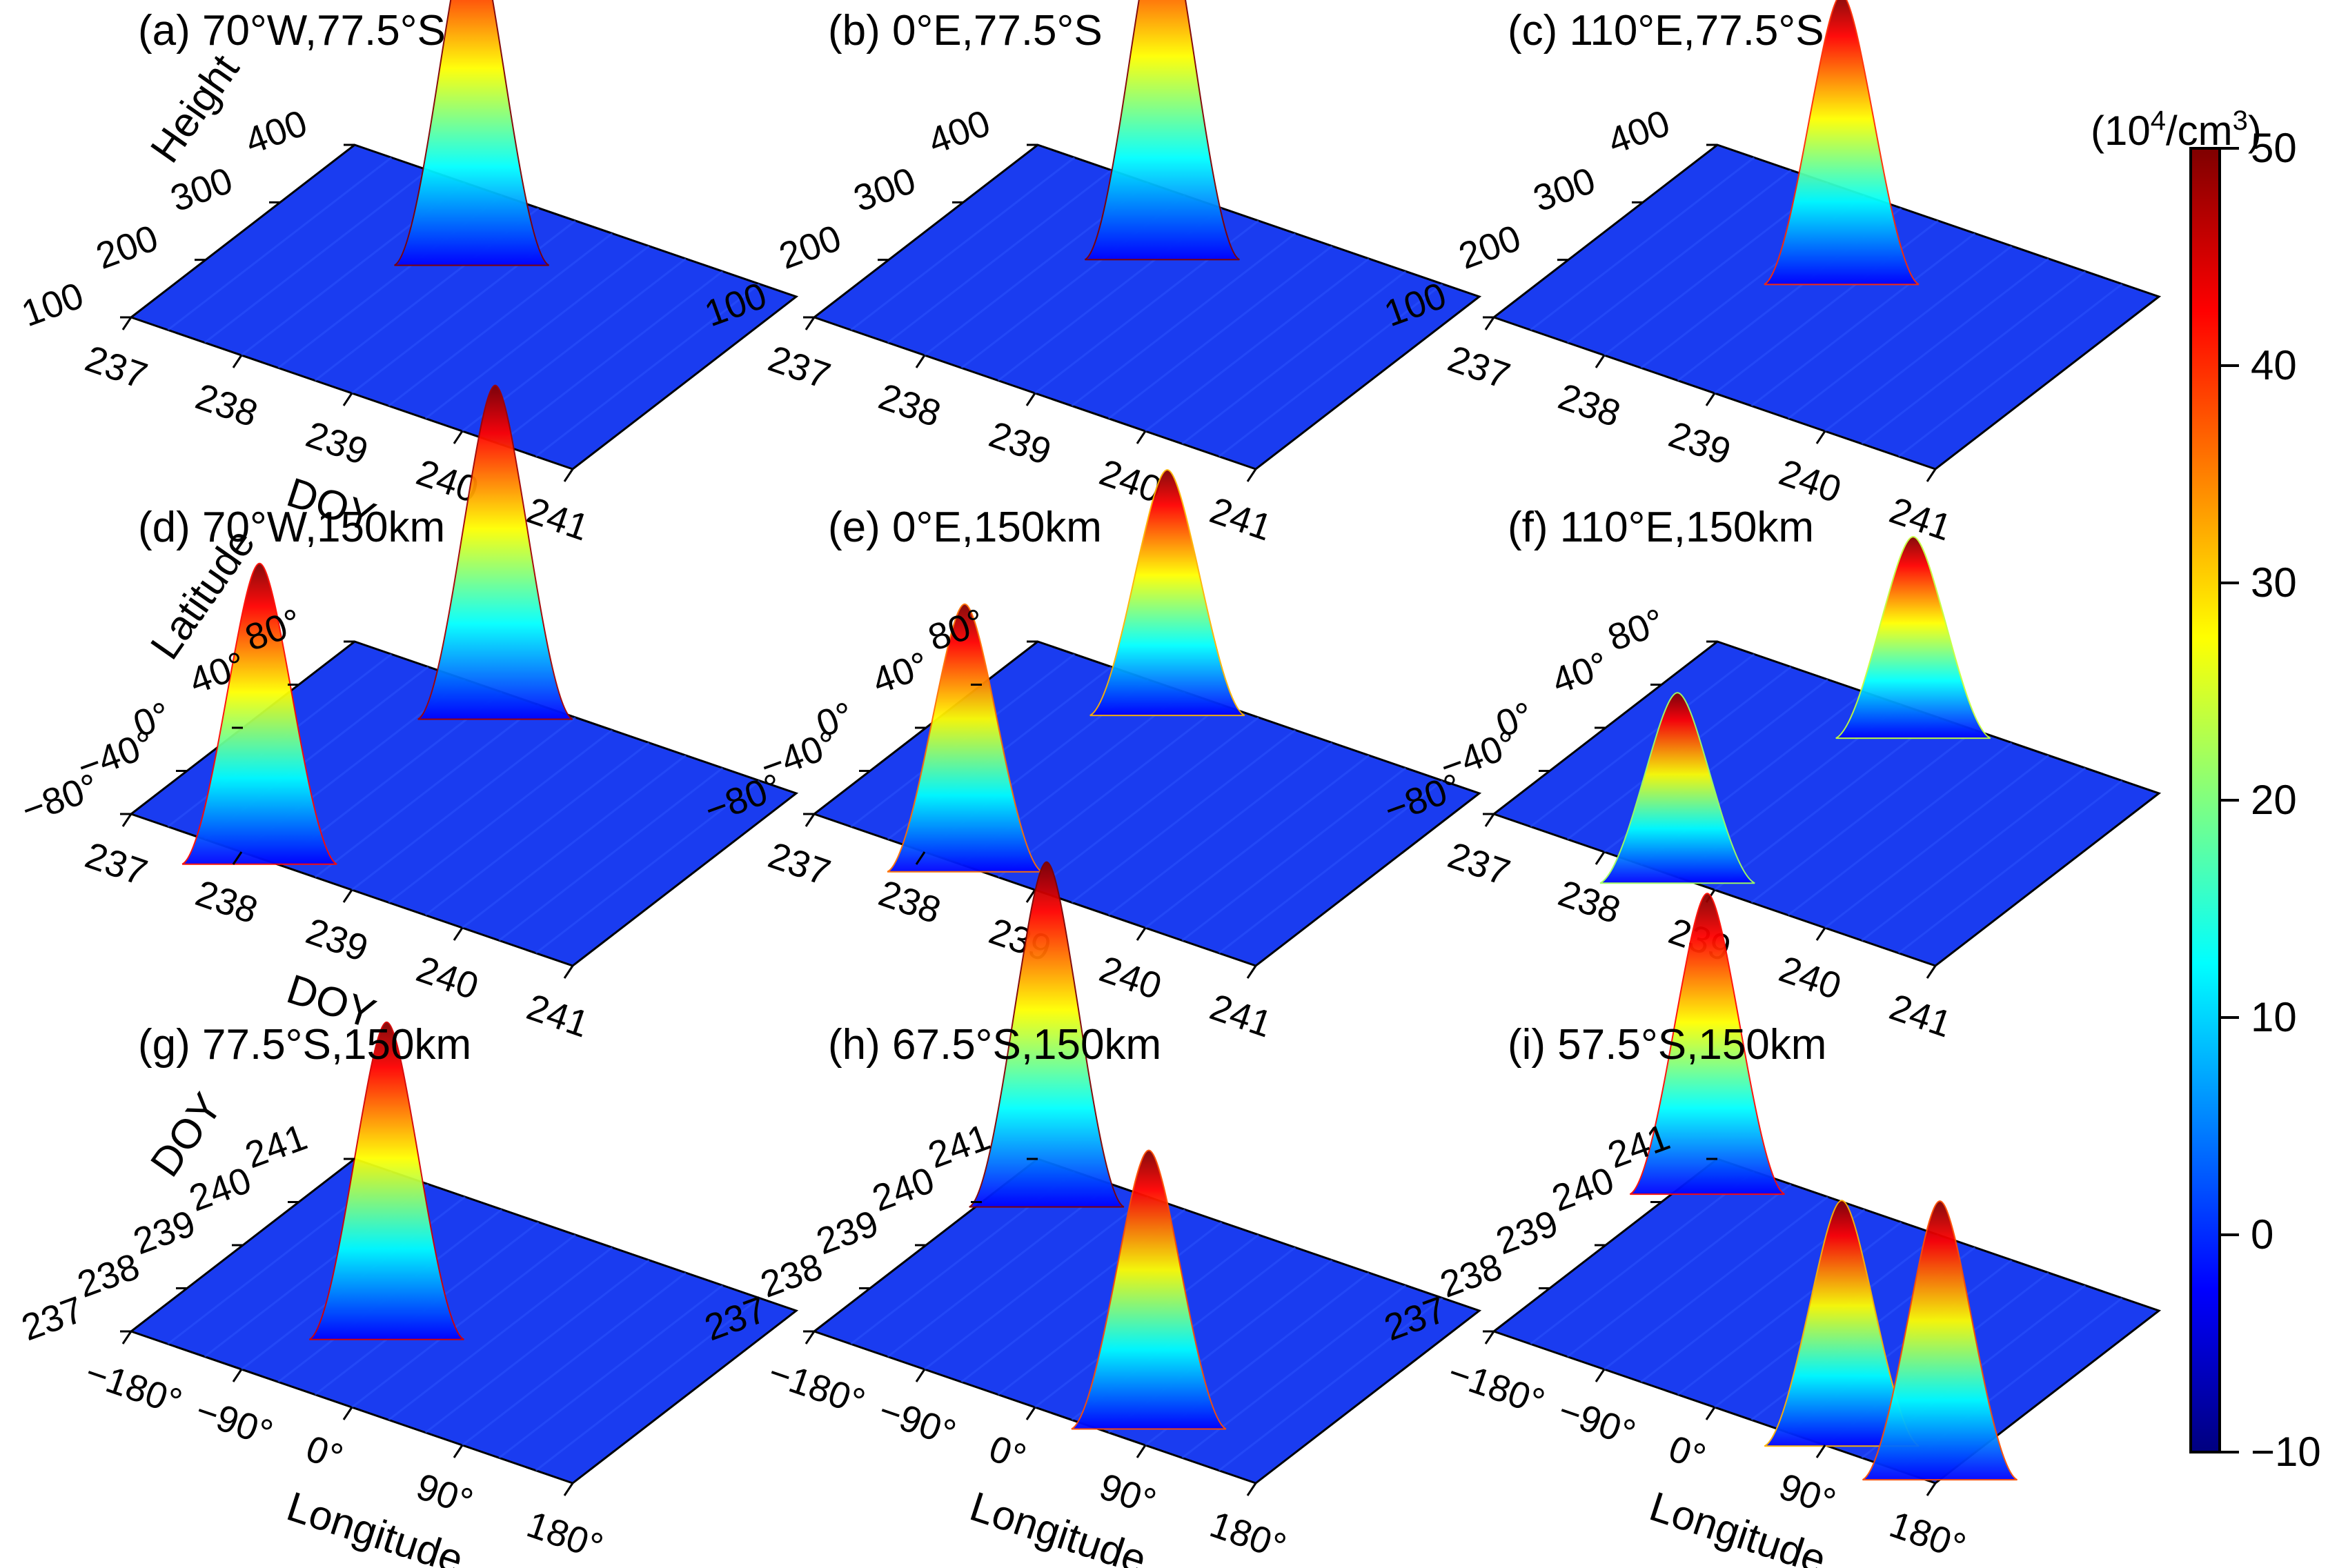 This screenshot has width=2348, height=1568. What do you see at coordinates (220, 1190) in the screenshot?
I see `y-tick-label: 240` at bounding box center [220, 1190].